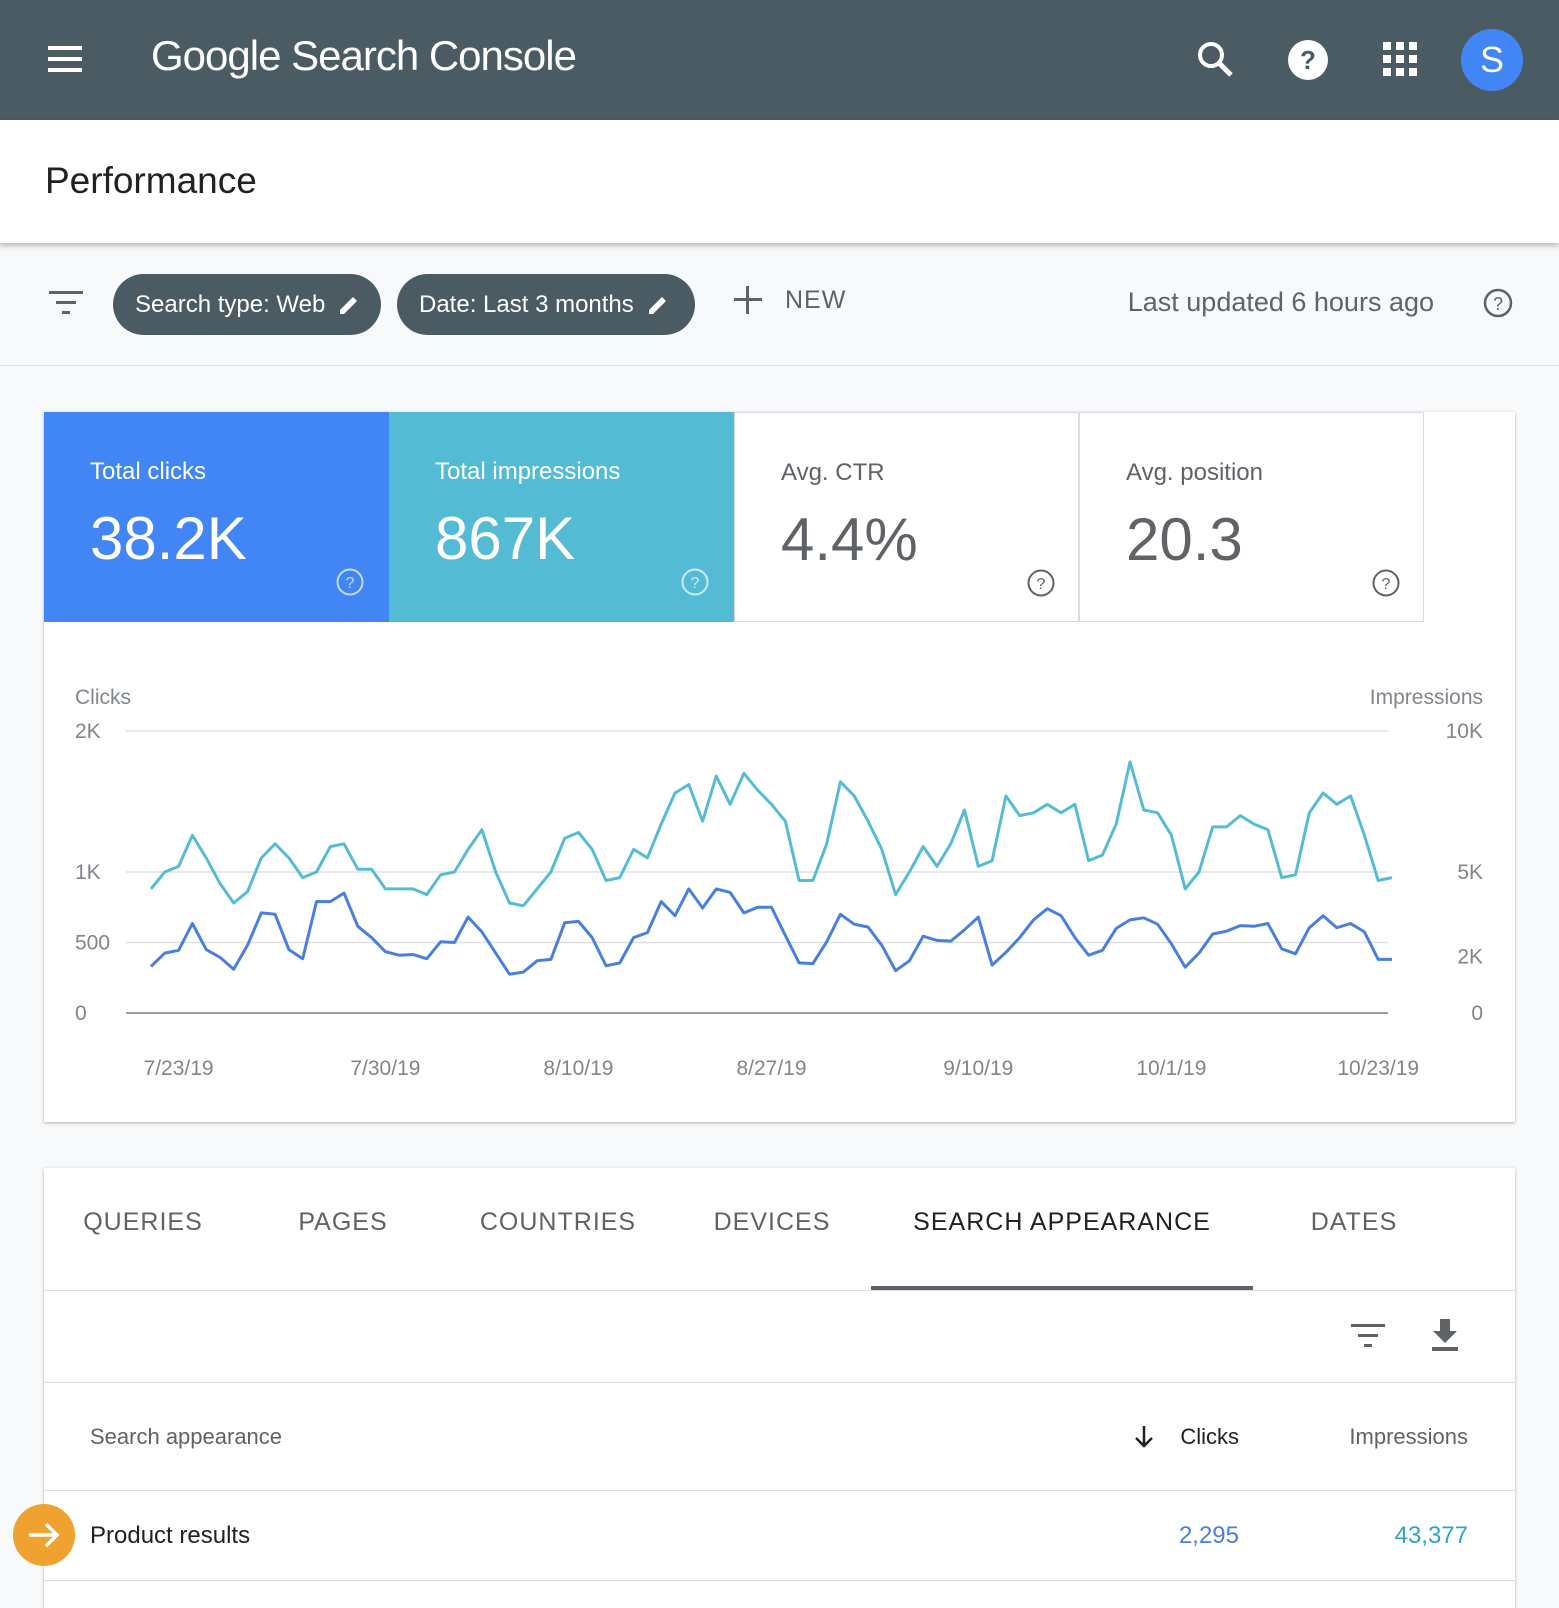  Describe the element at coordinates (343, 1222) in the screenshot. I see `tab: PAGES` at that location.